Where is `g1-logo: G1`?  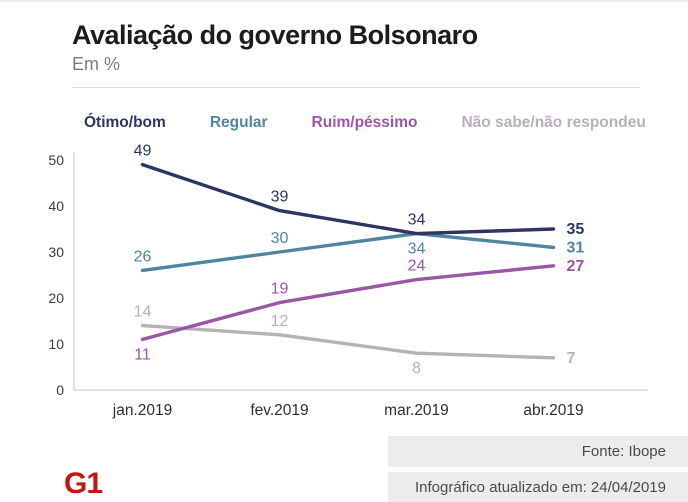 g1-logo: G1 is located at coordinates (83, 484).